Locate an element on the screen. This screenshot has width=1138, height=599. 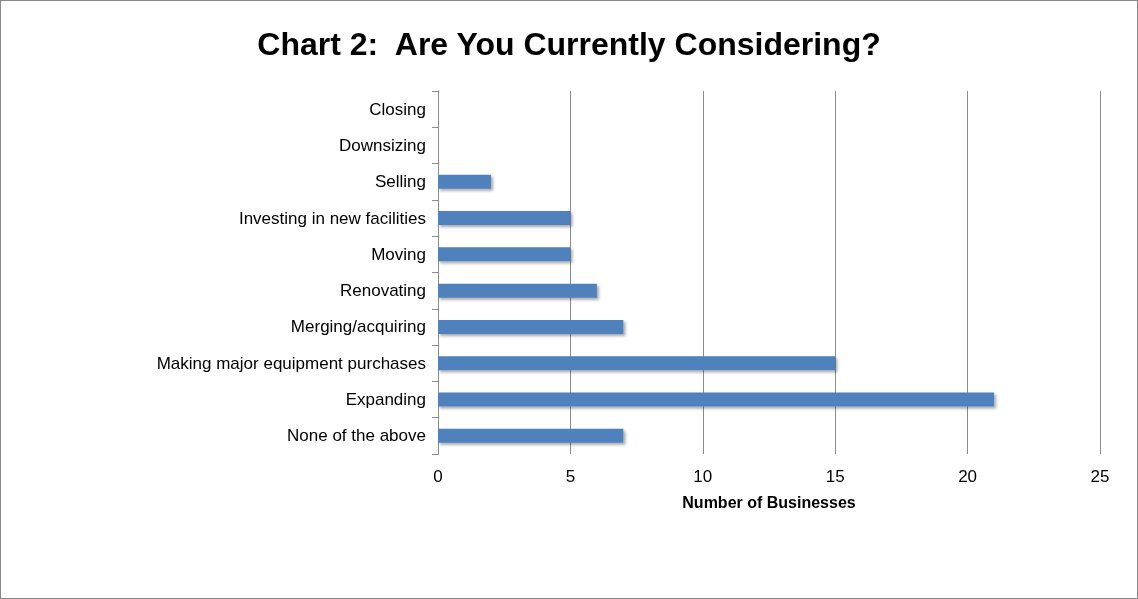
y-tick-label: Investing in new facilities is located at coordinates (332, 218).